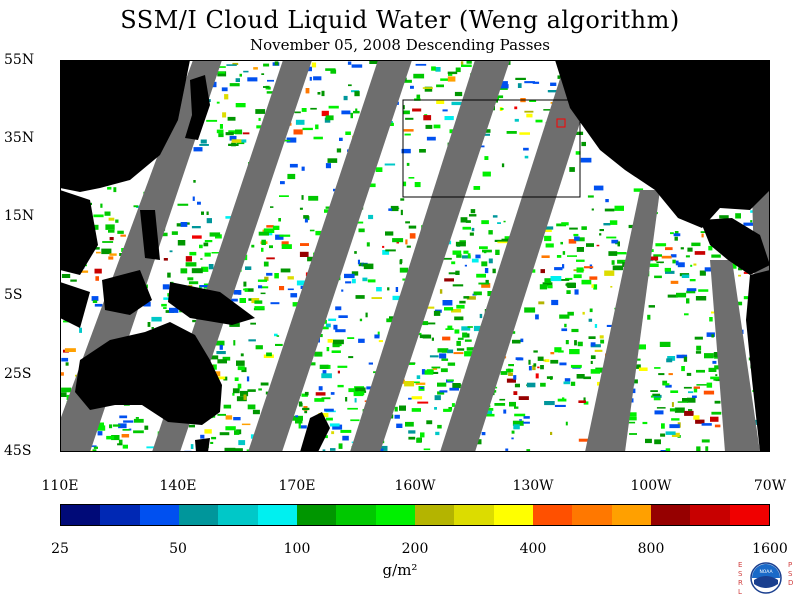 Image resolution: width=800 pixels, height=600 pixels. I want to click on lon-label: 110E, so click(60, 486).